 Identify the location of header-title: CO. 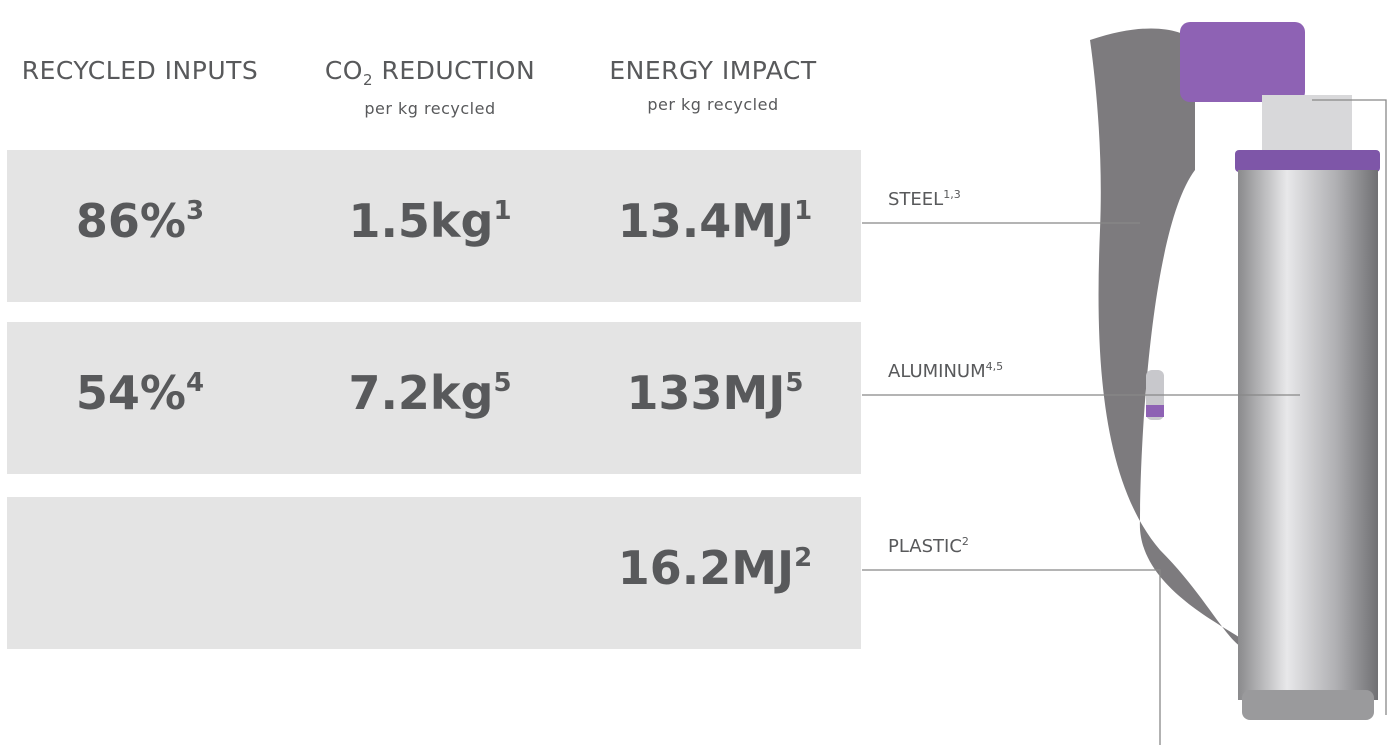
(343, 70).